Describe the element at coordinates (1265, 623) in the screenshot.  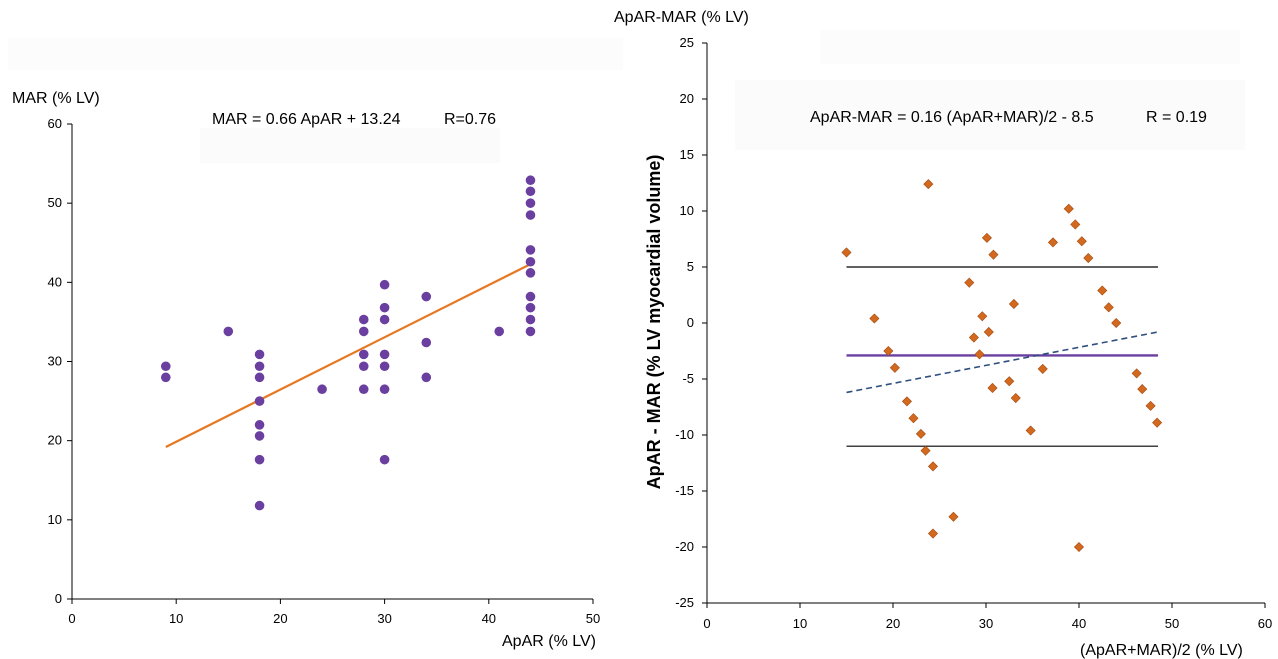
I see `right-x-tick-label: 60` at that location.